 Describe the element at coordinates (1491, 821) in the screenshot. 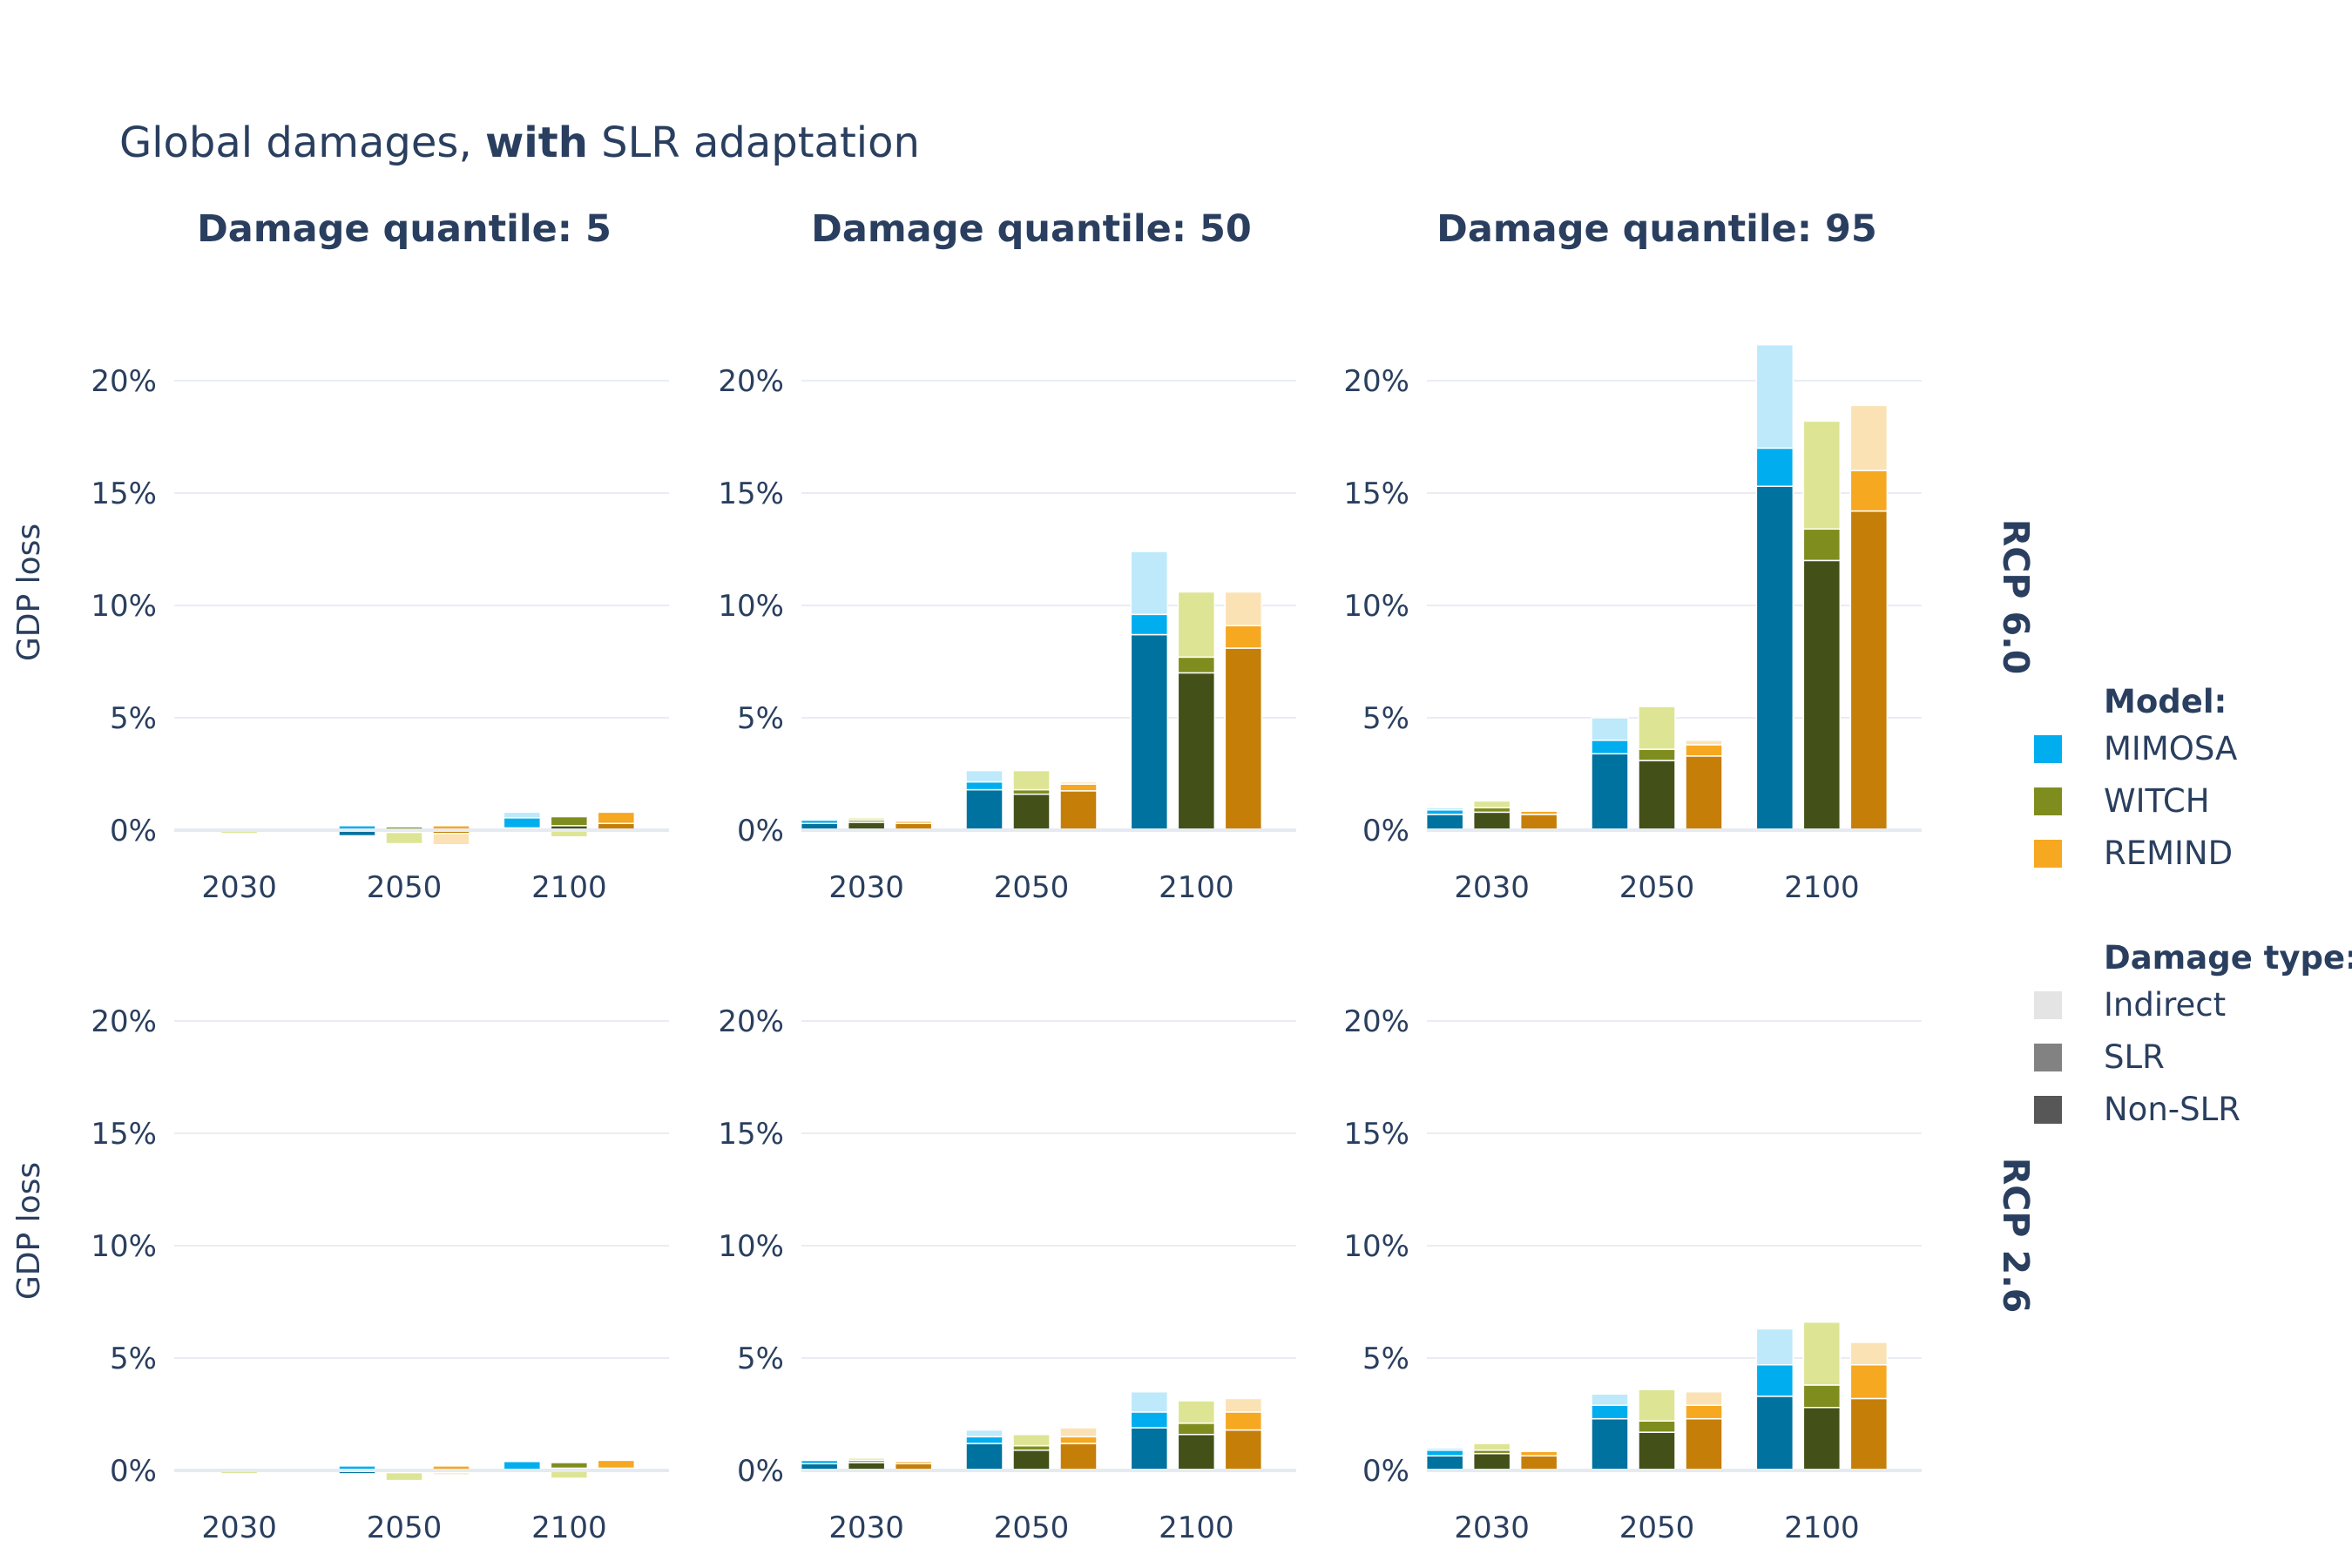

I see `bar-witch-non-slr-2030` at that location.